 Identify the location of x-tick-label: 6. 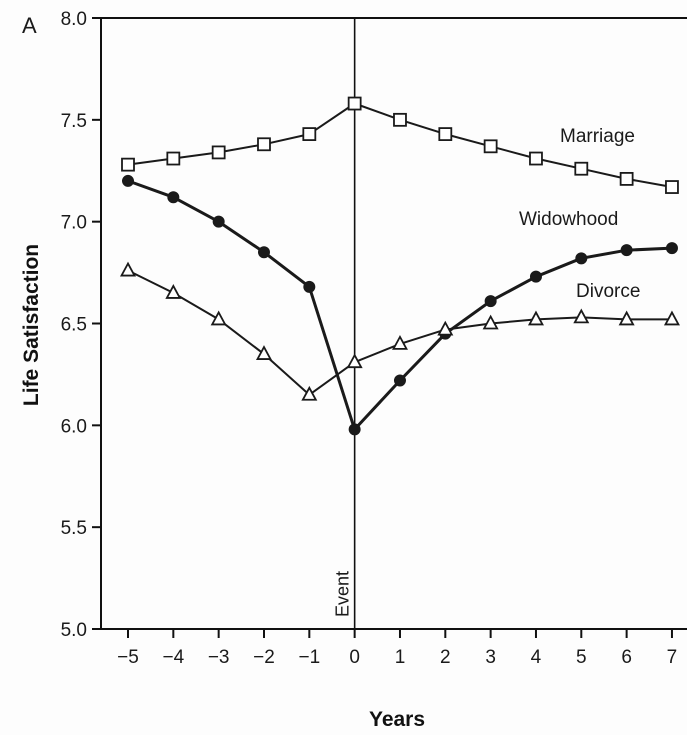
(626, 657).